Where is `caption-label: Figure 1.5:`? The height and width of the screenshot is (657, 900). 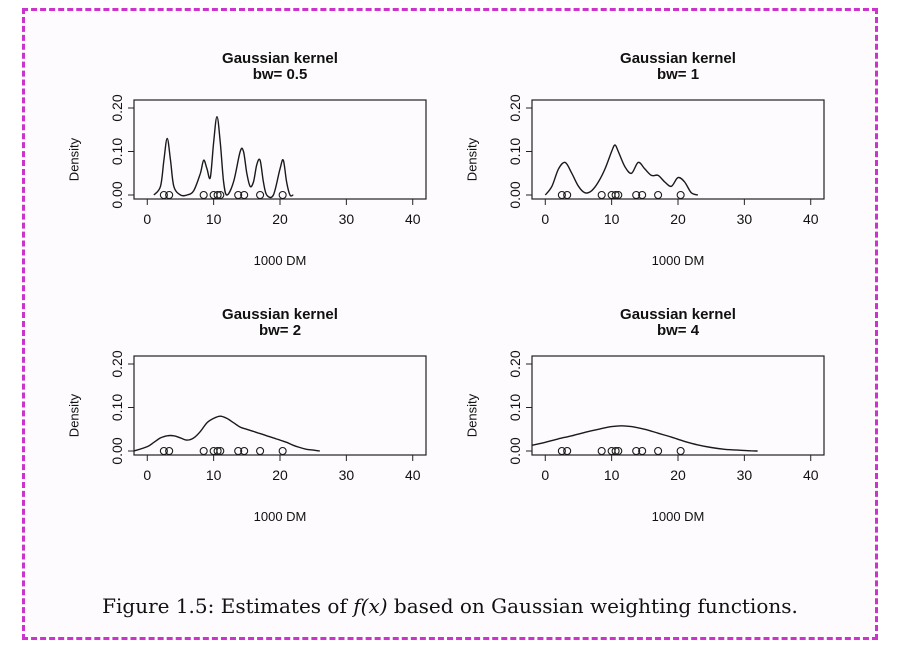 caption-label: Figure 1.5: is located at coordinates (158, 606).